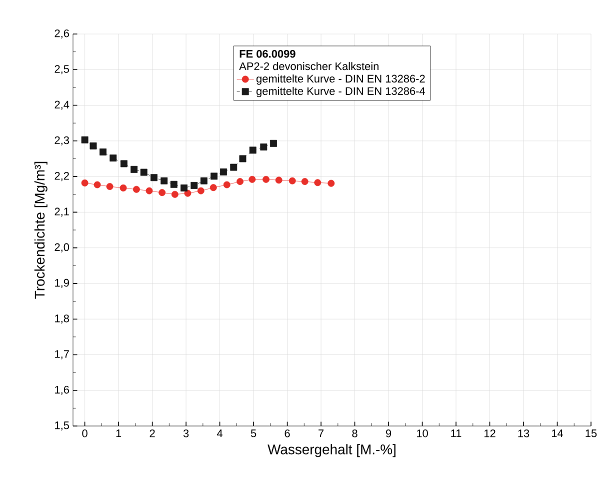 The image size is (604, 492). What do you see at coordinates (62, 69) in the screenshot?
I see `y-tick-label: 2,5` at bounding box center [62, 69].